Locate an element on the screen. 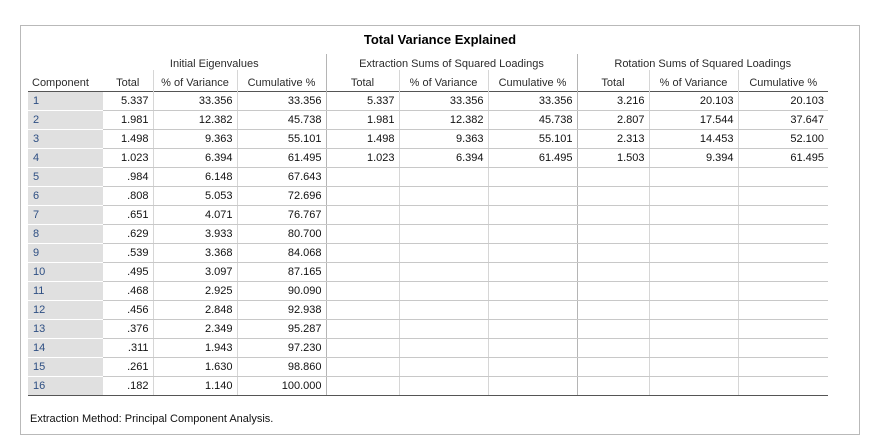 This screenshot has width=874, height=444. initial-pct-variance-cell: 6.148 is located at coordinates (194, 177).